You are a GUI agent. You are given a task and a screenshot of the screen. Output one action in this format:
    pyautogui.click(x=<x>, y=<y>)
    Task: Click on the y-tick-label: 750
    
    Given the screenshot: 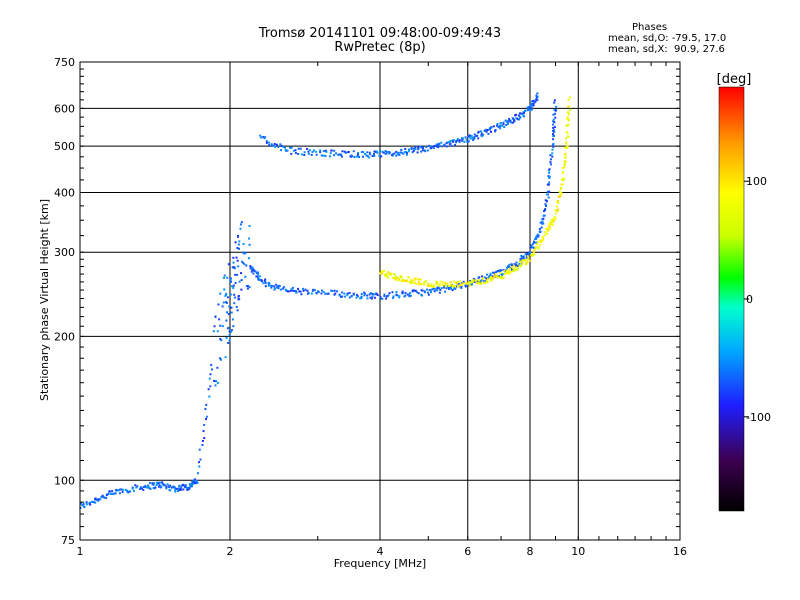 What is the action you would take?
    pyautogui.click(x=64, y=62)
    